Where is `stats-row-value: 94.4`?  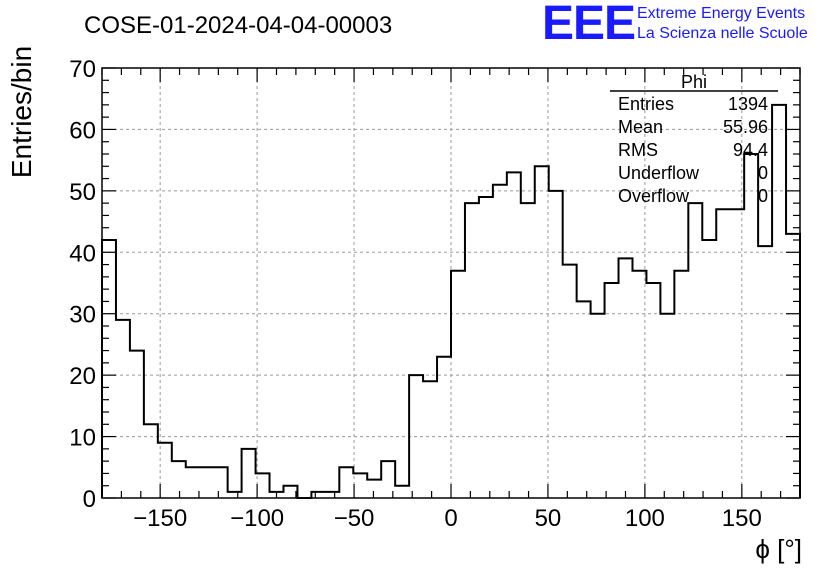
stats-row-value: 94.4 is located at coordinates (750, 150).